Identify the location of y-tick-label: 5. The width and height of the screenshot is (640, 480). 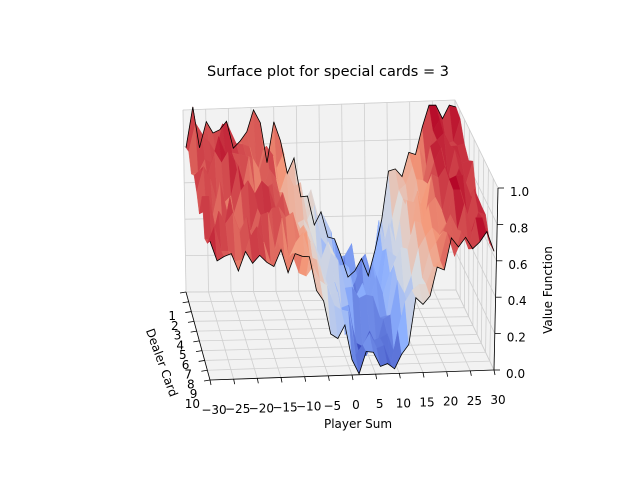
(183, 355).